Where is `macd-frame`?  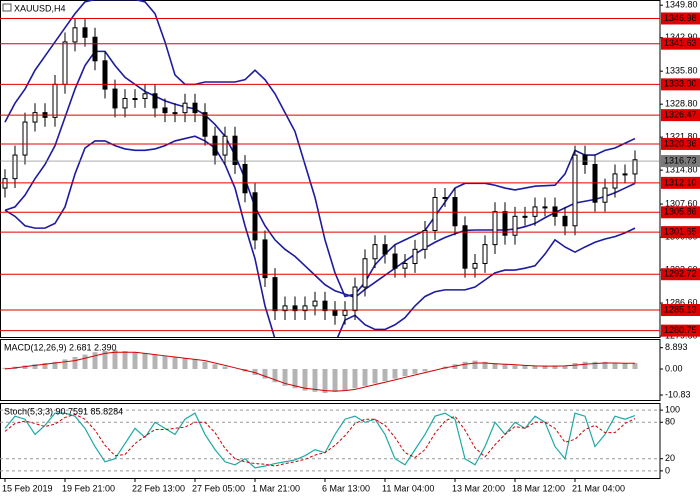 macd-frame is located at coordinates (330, 370).